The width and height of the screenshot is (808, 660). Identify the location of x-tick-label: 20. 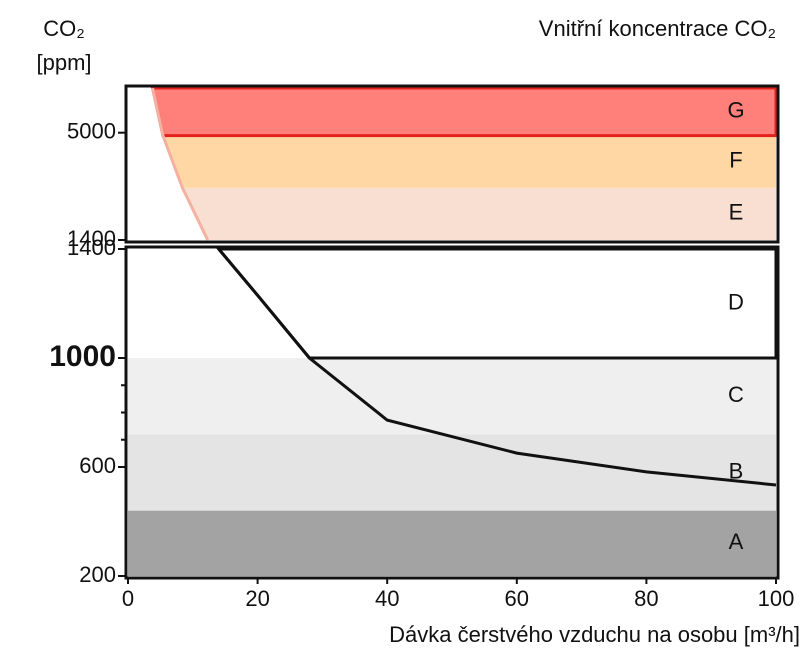
(257, 598).